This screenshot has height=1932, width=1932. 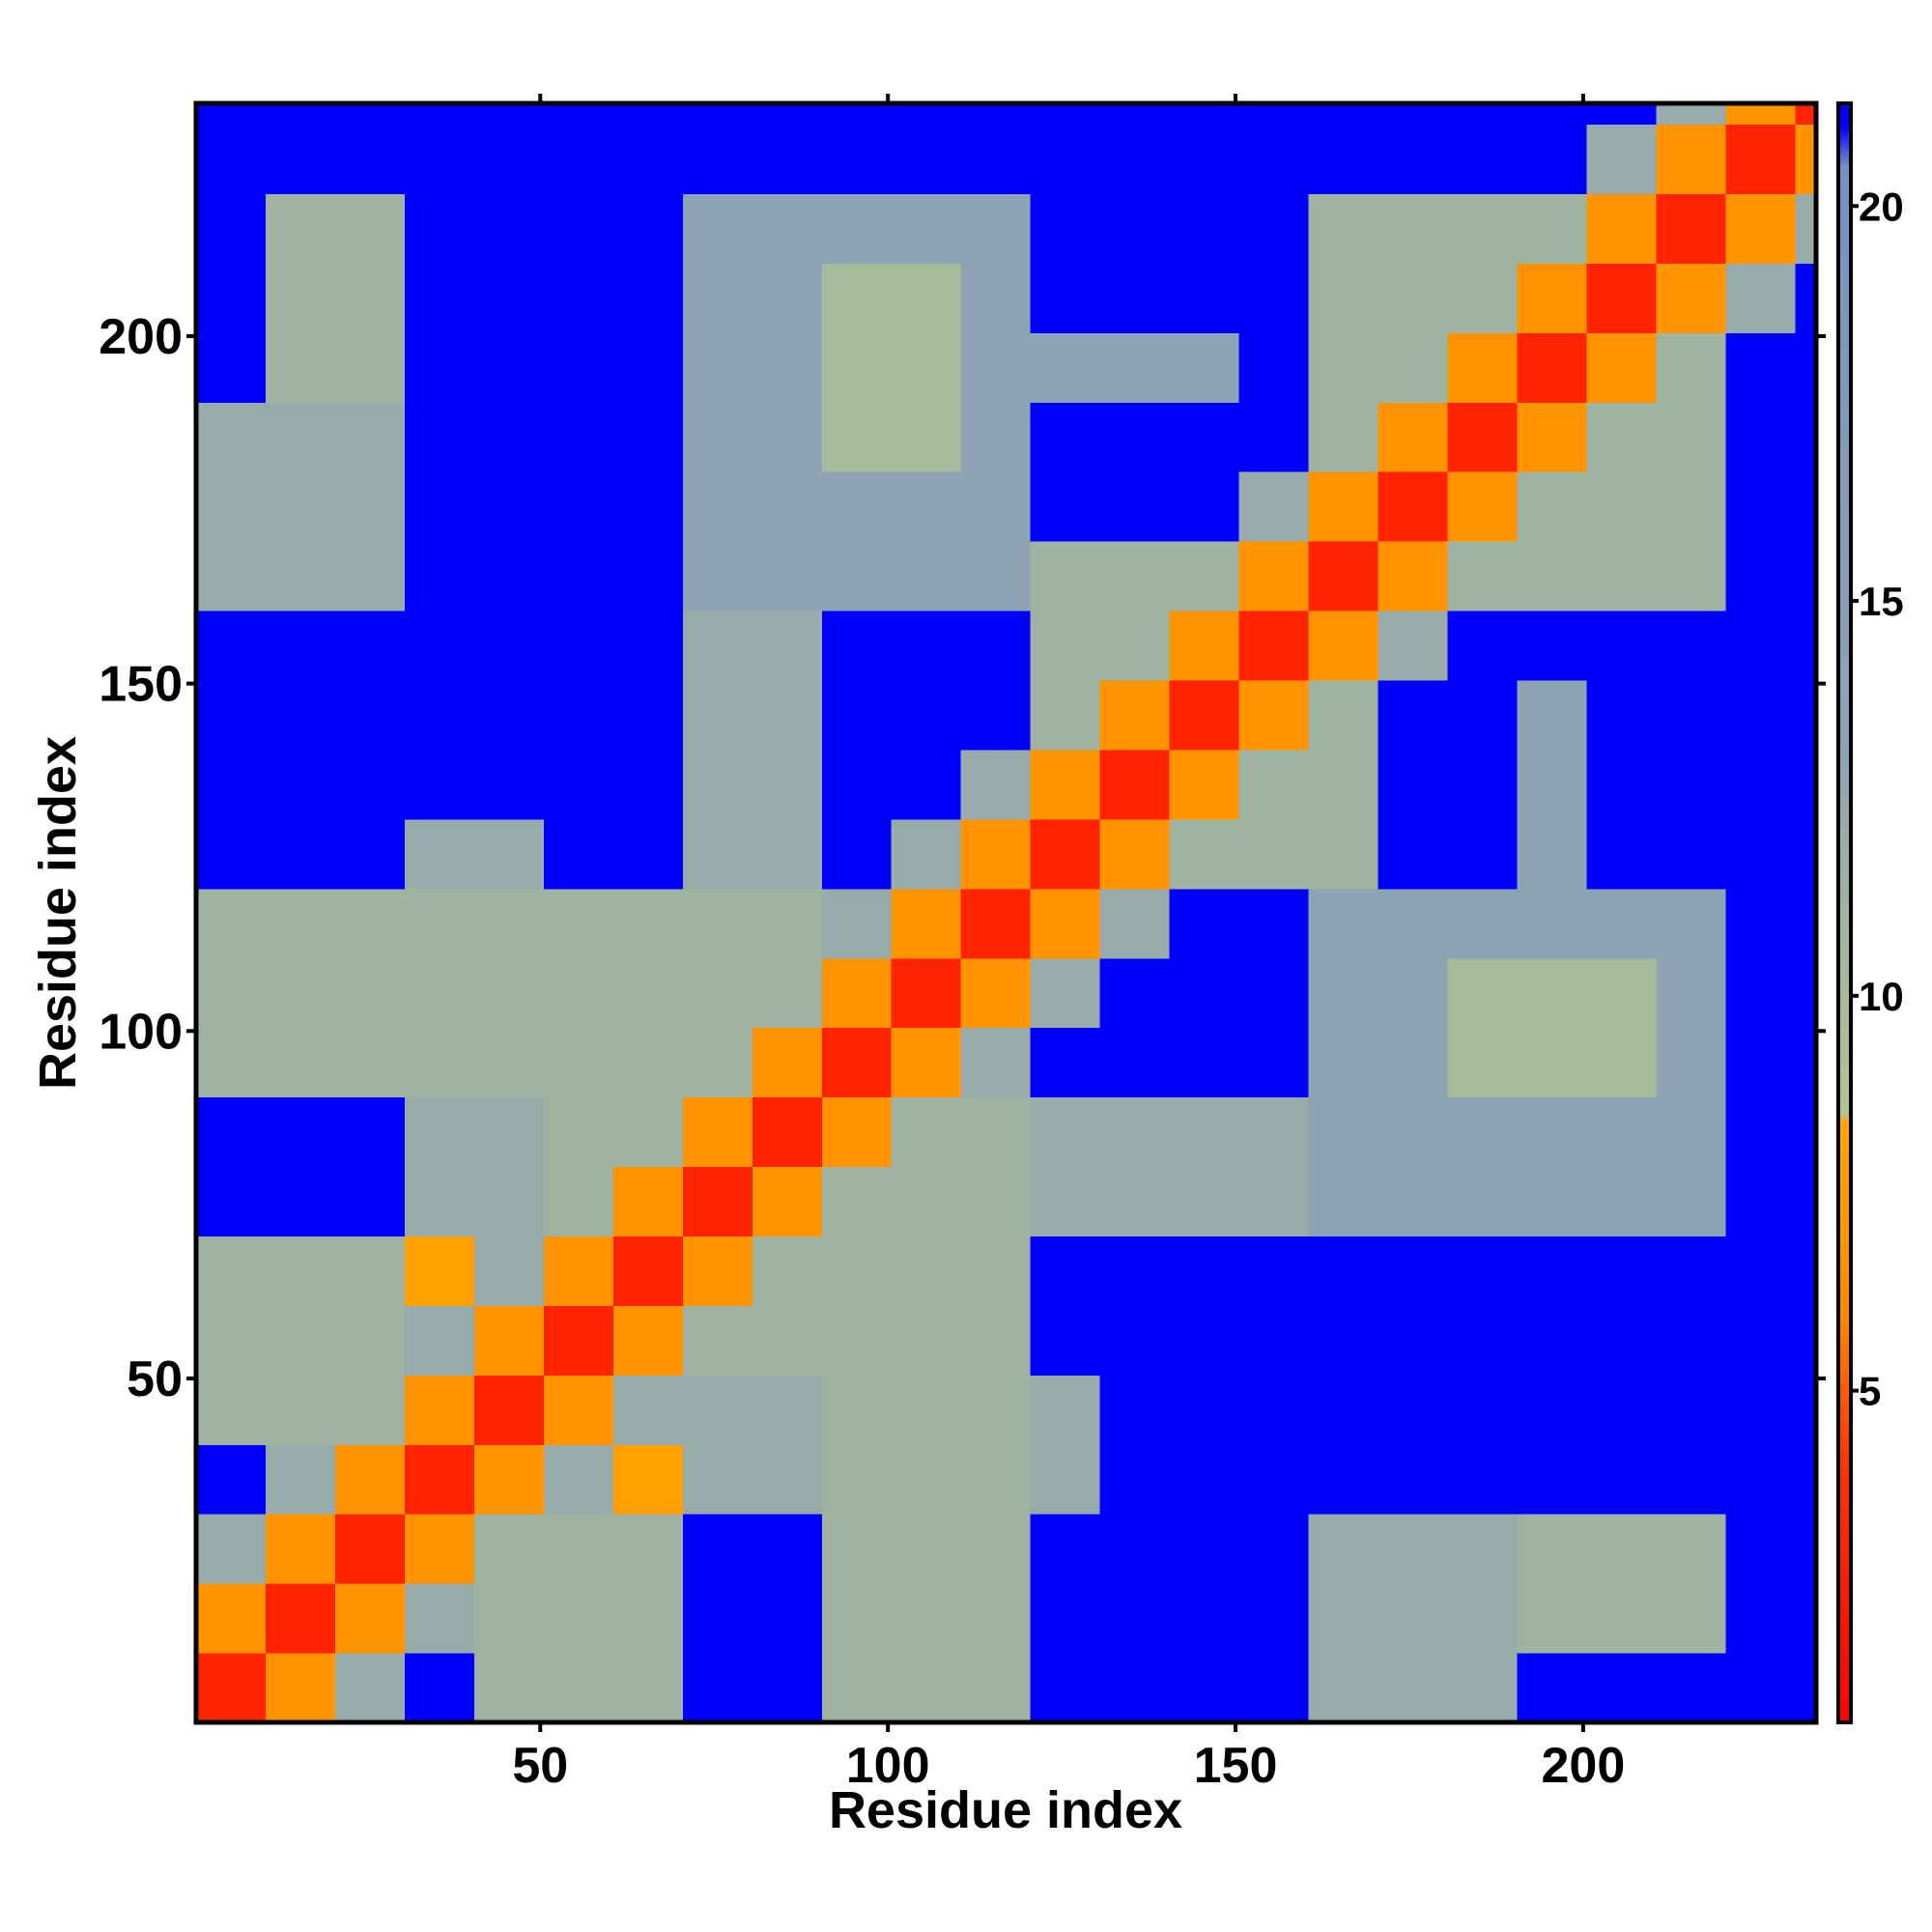 What do you see at coordinates (1584, 1766) in the screenshot?
I see `x-tick-label: 200` at bounding box center [1584, 1766].